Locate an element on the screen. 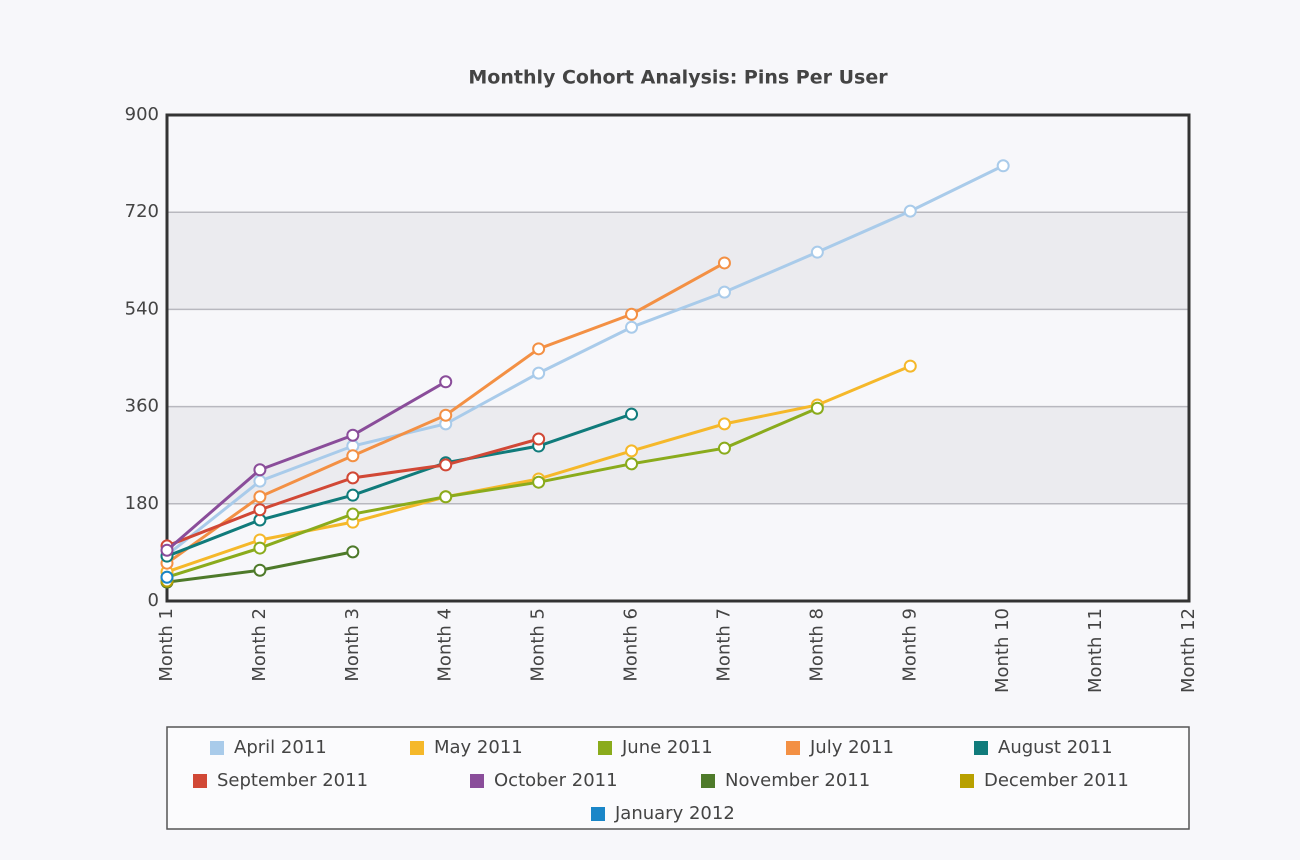 The height and width of the screenshot is (860, 1300). legend-label: April 2011 is located at coordinates (280, 747).